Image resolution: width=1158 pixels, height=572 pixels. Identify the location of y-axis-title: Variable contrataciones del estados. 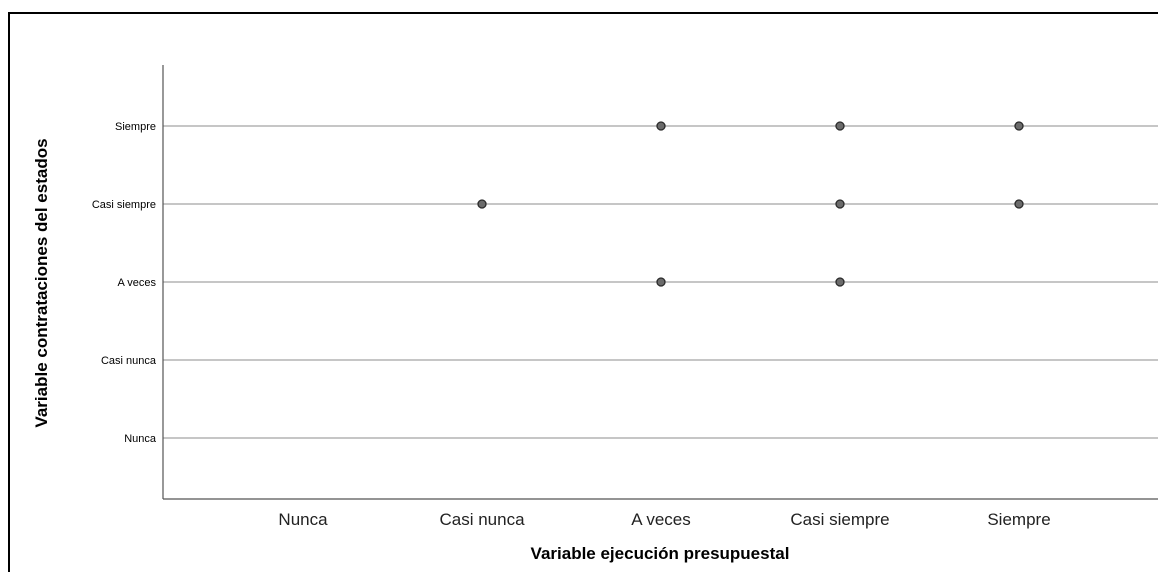
(41, 282).